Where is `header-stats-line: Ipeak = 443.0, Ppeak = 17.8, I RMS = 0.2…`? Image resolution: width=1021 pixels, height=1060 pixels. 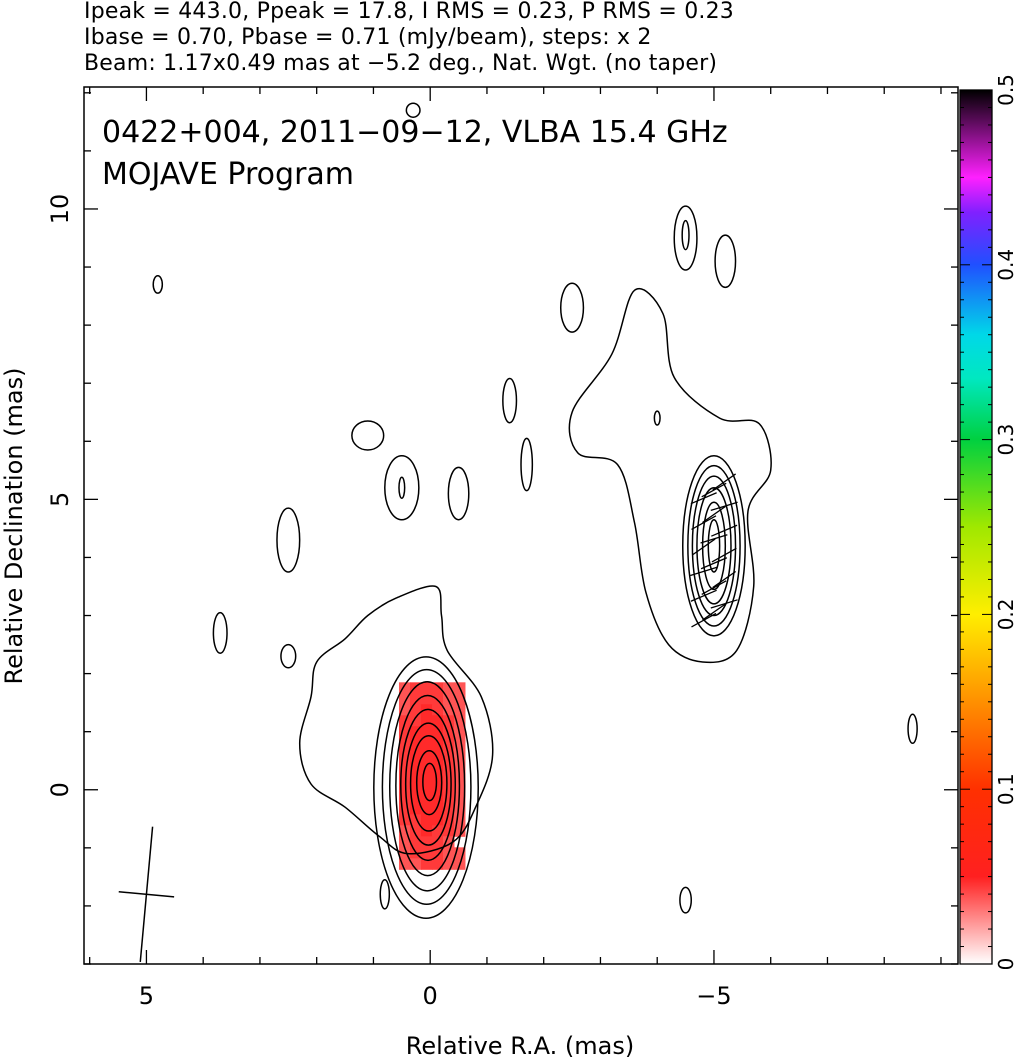 header-stats-line: Ipeak = 443.0, Ppeak = 17.8, I RMS = 0.2… is located at coordinates (409, 12).